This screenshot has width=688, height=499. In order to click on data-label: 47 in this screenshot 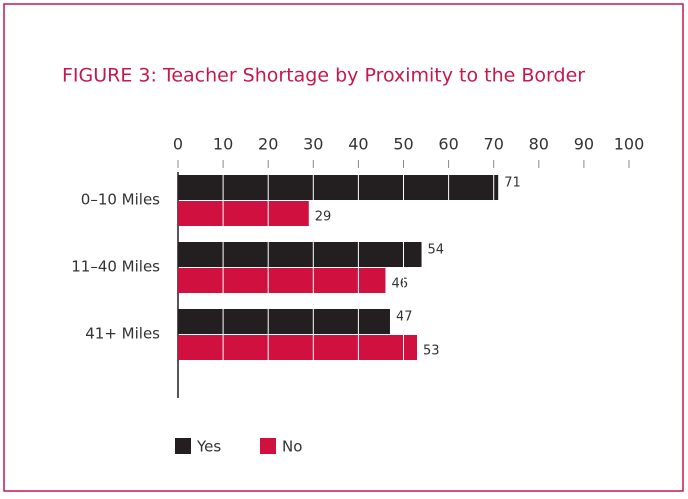, I will do `click(404, 317)`.